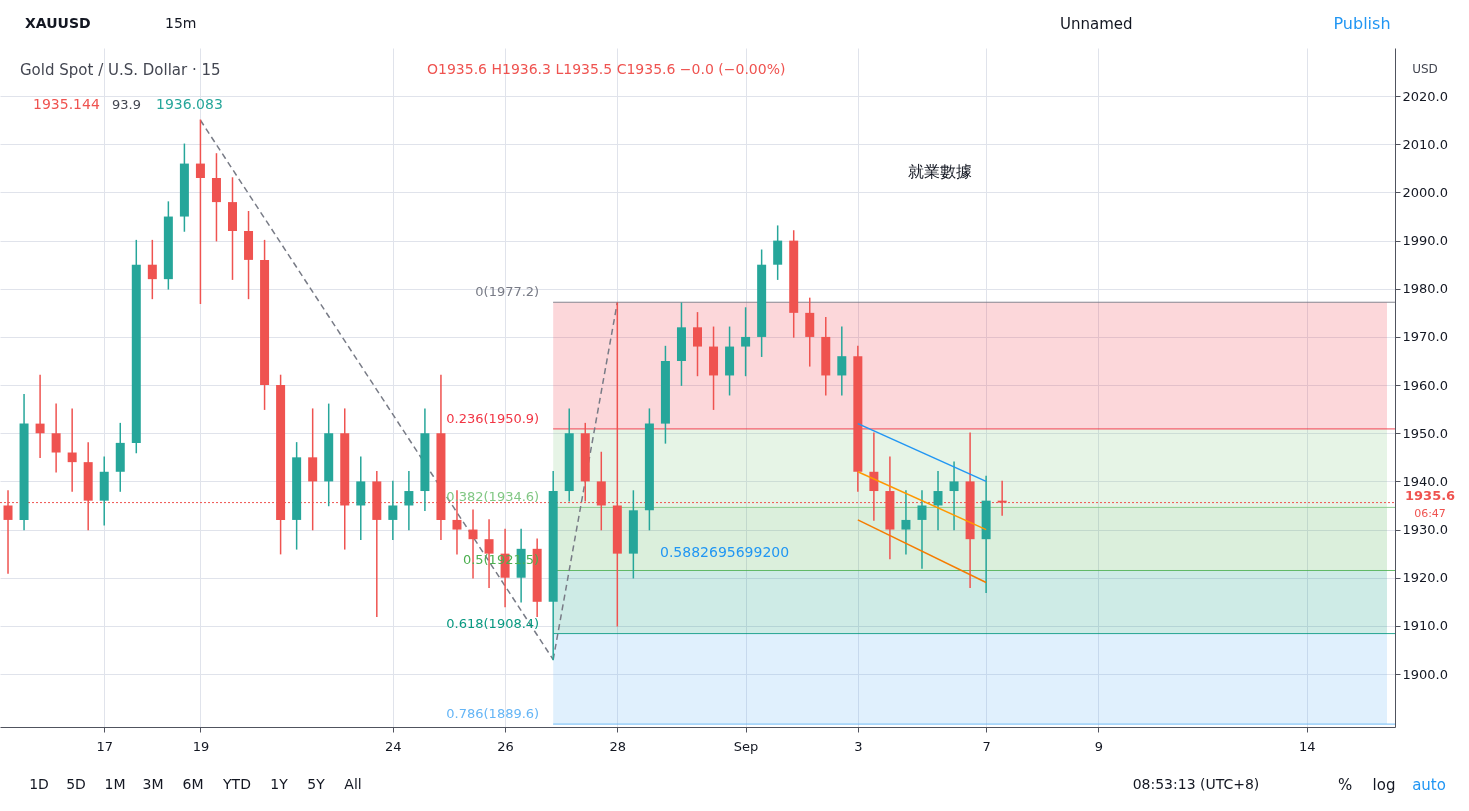 This screenshot has height=811, width=1469. What do you see at coordinates (940, 171) in the screenshot?
I see `annotation: 就業數據` at bounding box center [940, 171].